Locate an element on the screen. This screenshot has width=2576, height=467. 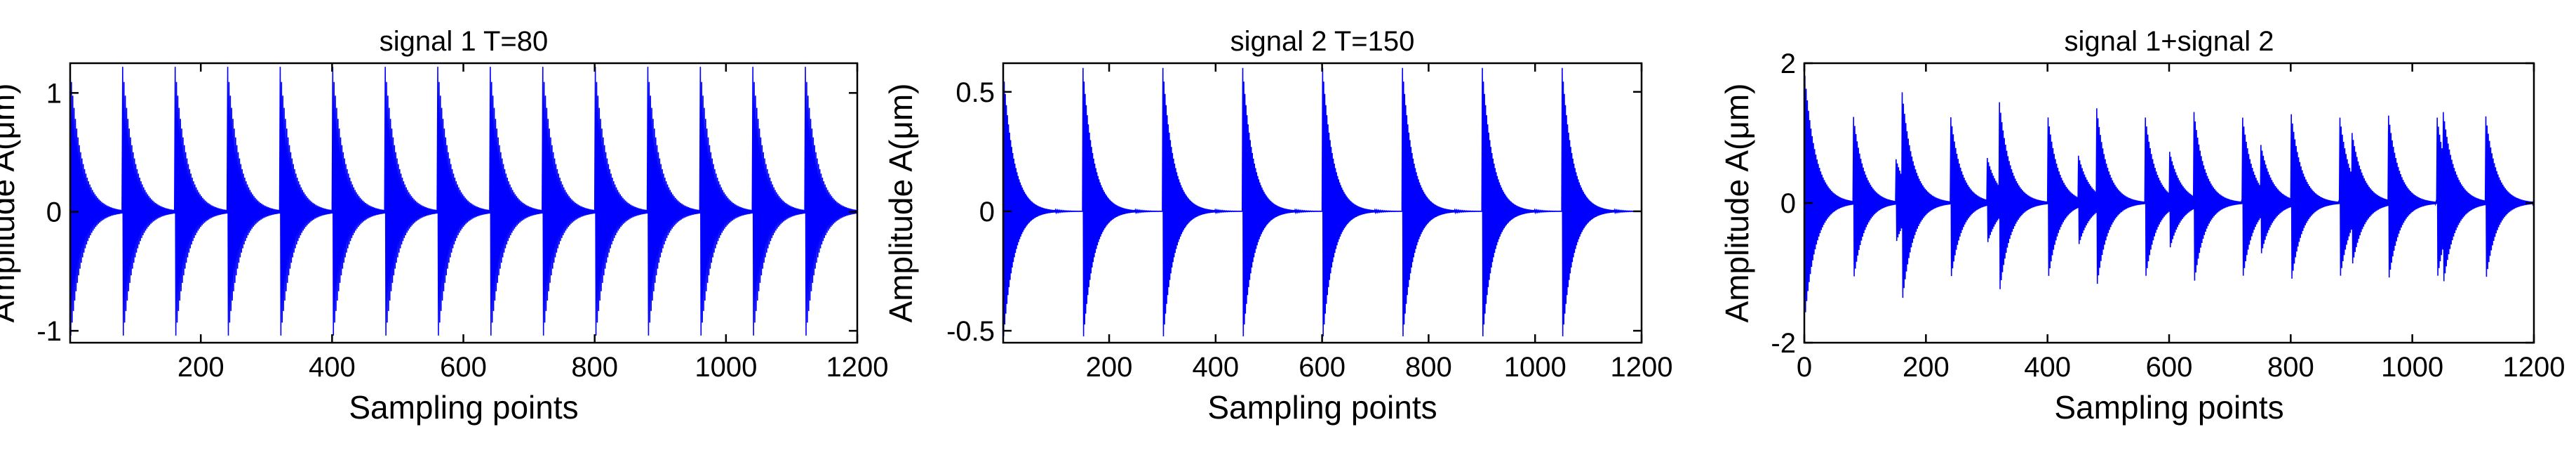
chart-title: signal 1+signal 2 is located at coordinates (2169, 41).